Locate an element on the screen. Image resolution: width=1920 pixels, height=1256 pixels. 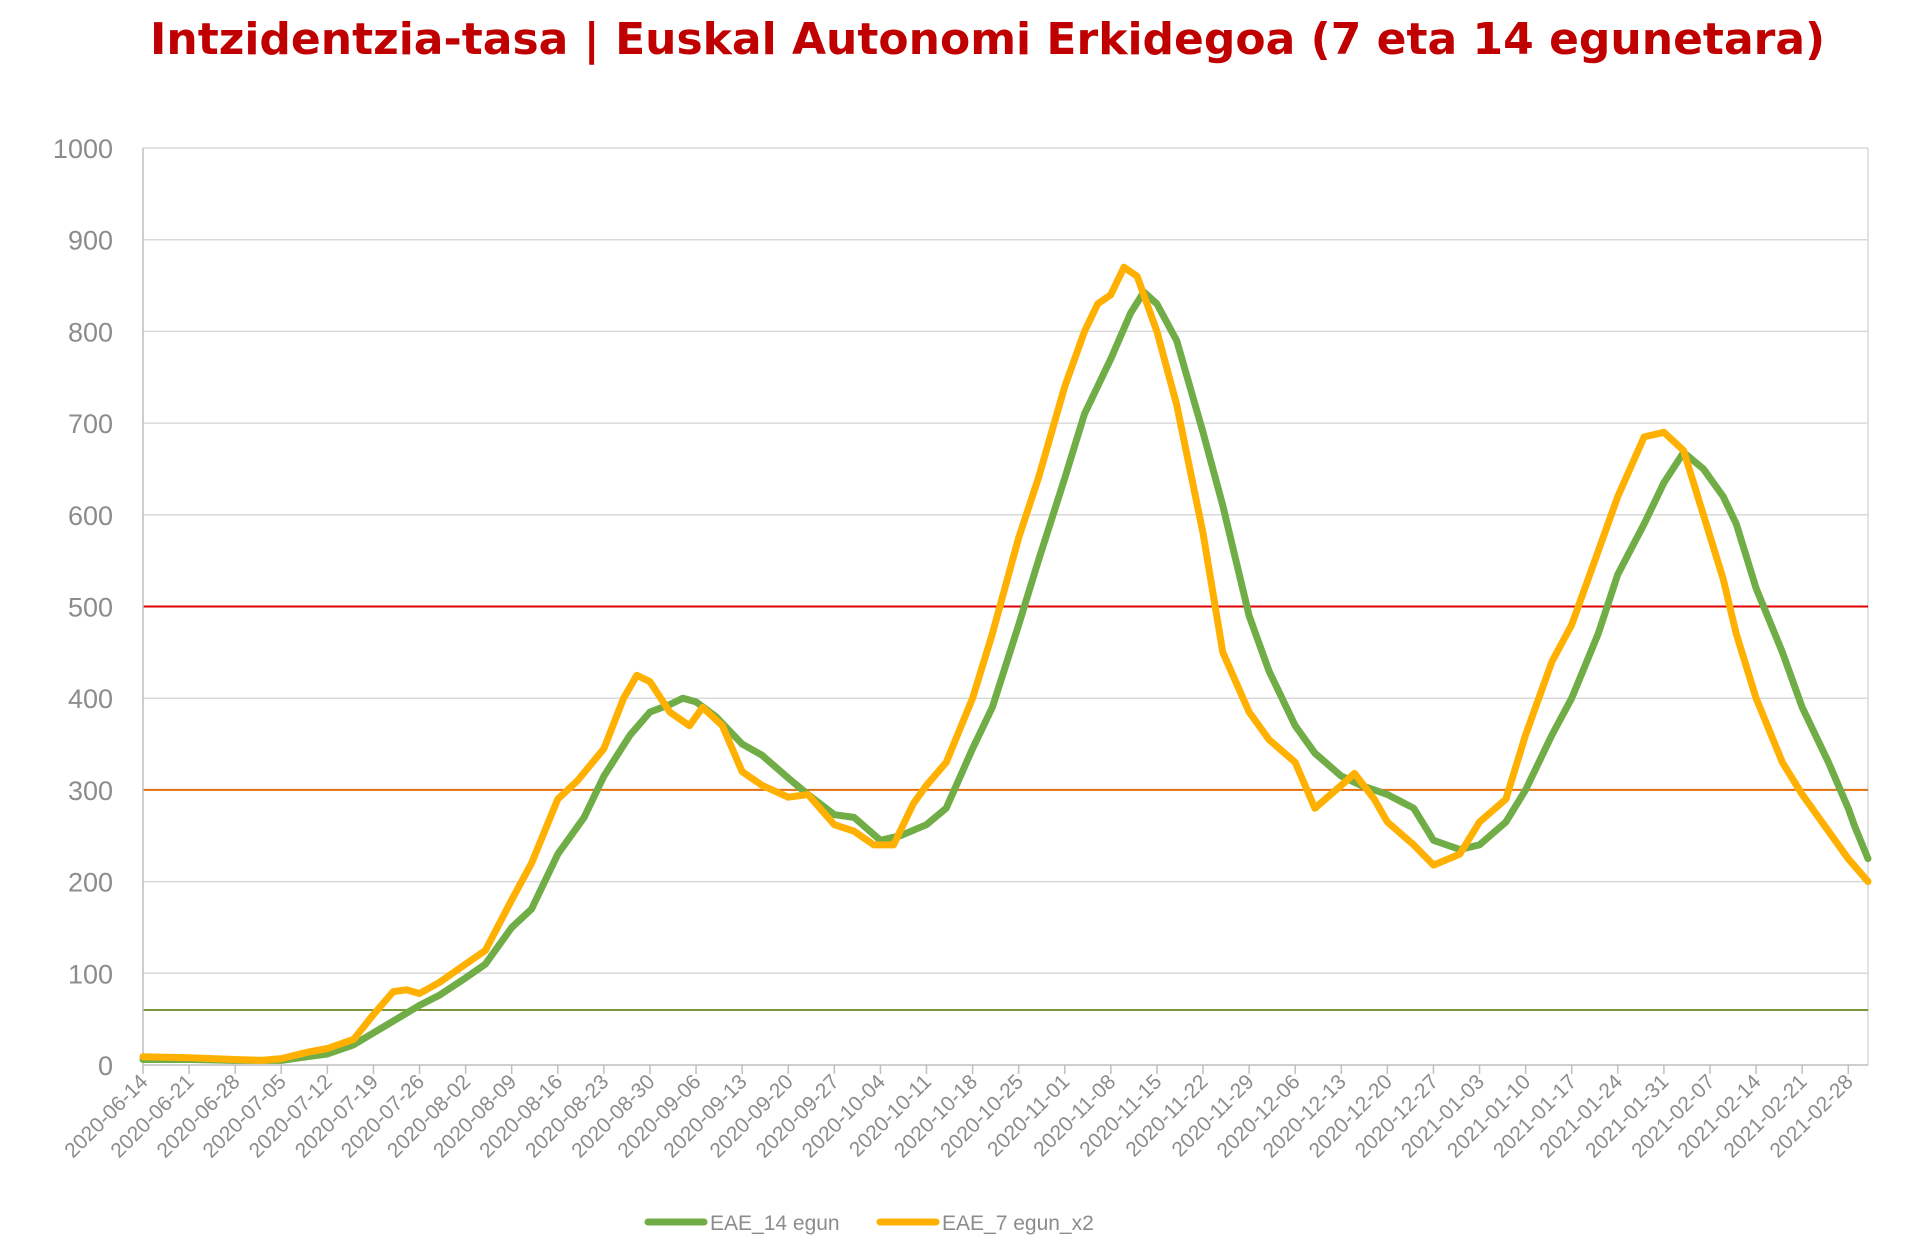
y-tick-label: 700 is located at coordinates (90, 424).